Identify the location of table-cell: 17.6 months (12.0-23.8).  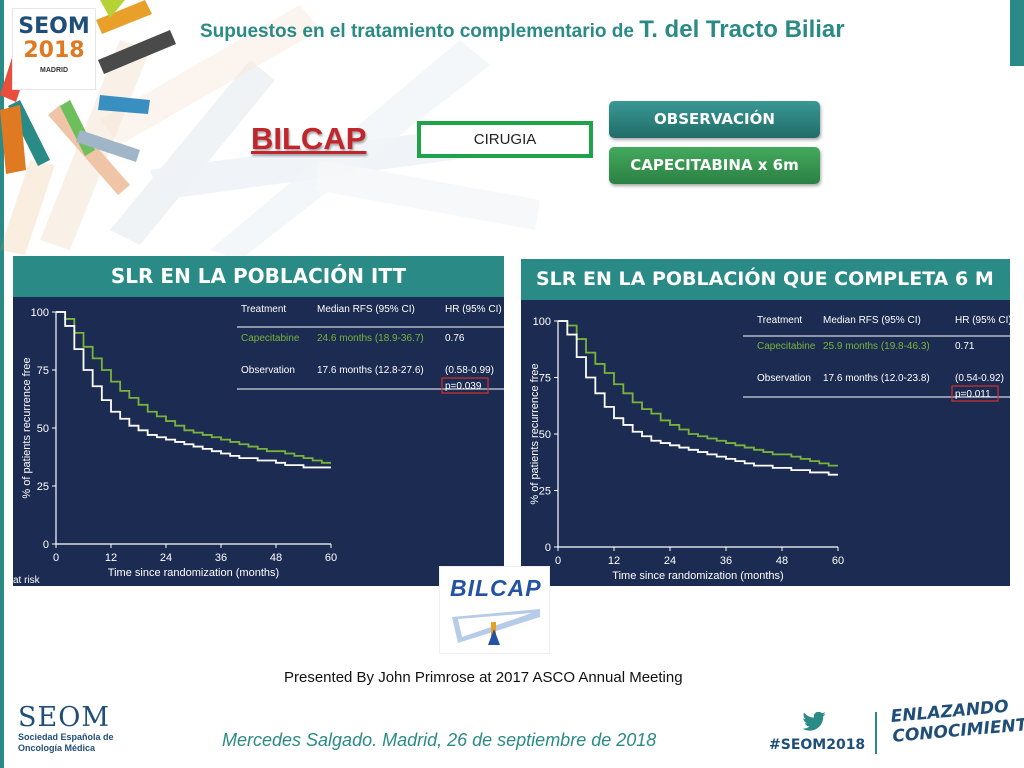
(876, 378).